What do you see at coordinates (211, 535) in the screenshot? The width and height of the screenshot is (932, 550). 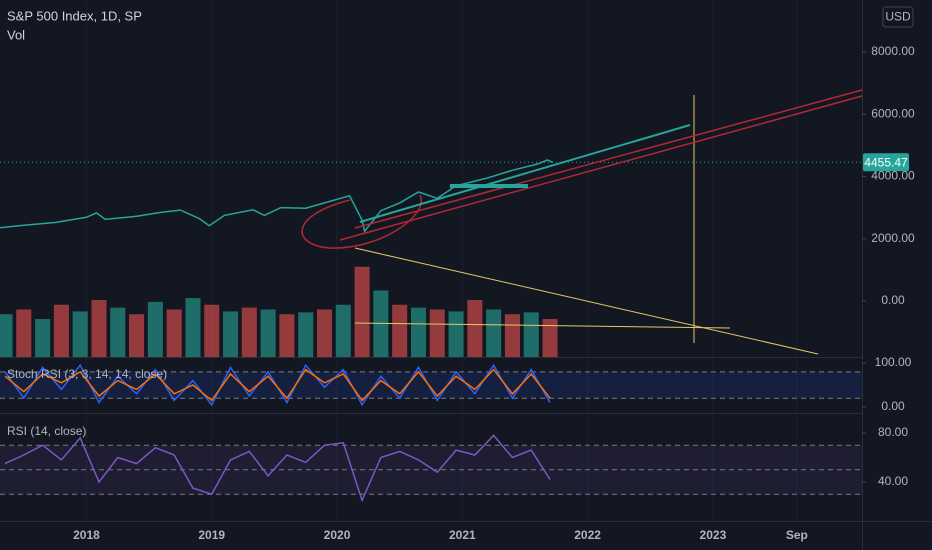 I see `x-tick-label: 2019` at bounding box center [211, 535].